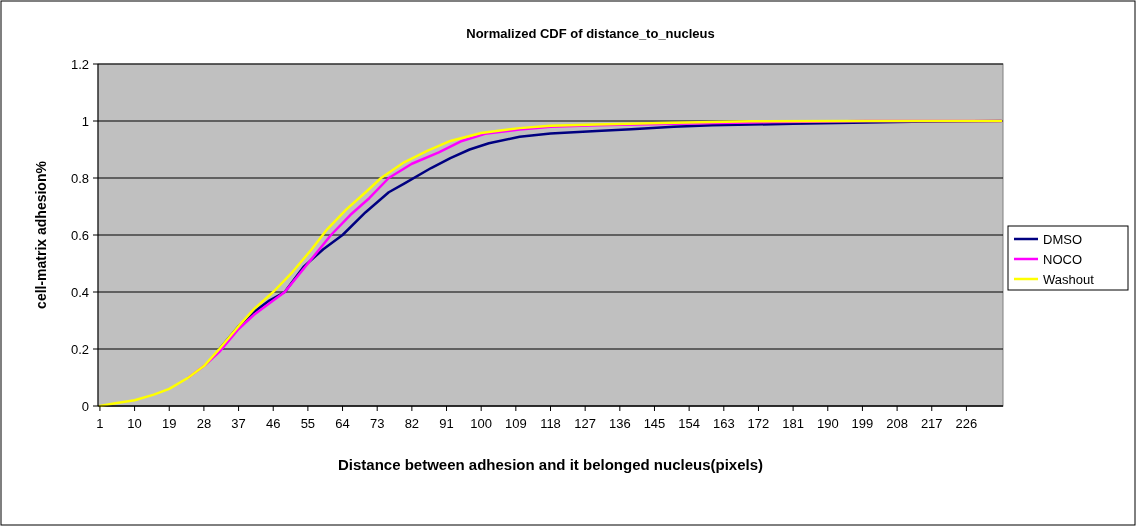 The width and height of the screenshot is (1137, 527). What do you see at coordinates (550, 464) in the screenshot?
I see `x-axis-title: Distance between adhesion and it belonged nucleus(pixels)` at bounding box center [550, 464].